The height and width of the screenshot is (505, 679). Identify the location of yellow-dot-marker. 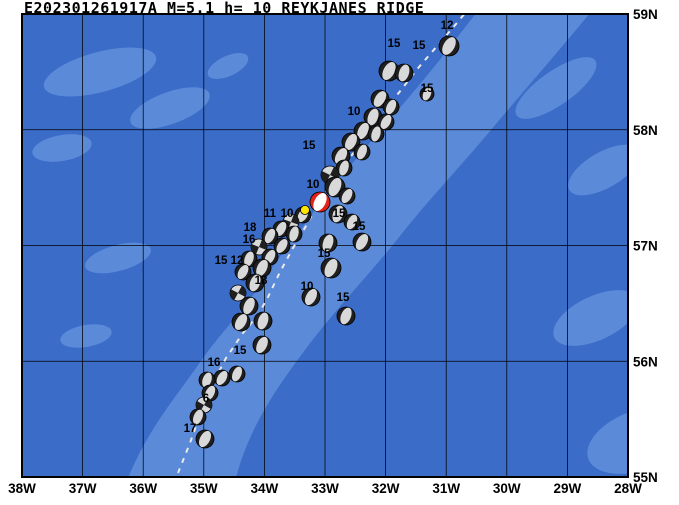
(305, 210).